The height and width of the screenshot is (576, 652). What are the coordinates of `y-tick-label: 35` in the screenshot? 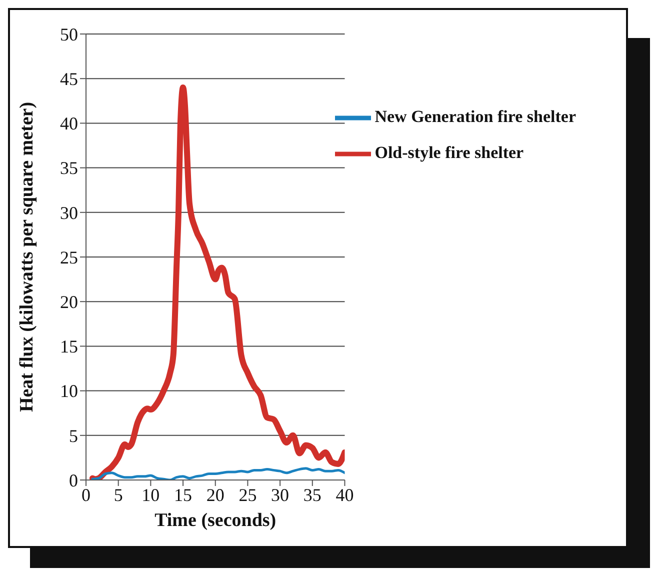 It's located at (69, 168).